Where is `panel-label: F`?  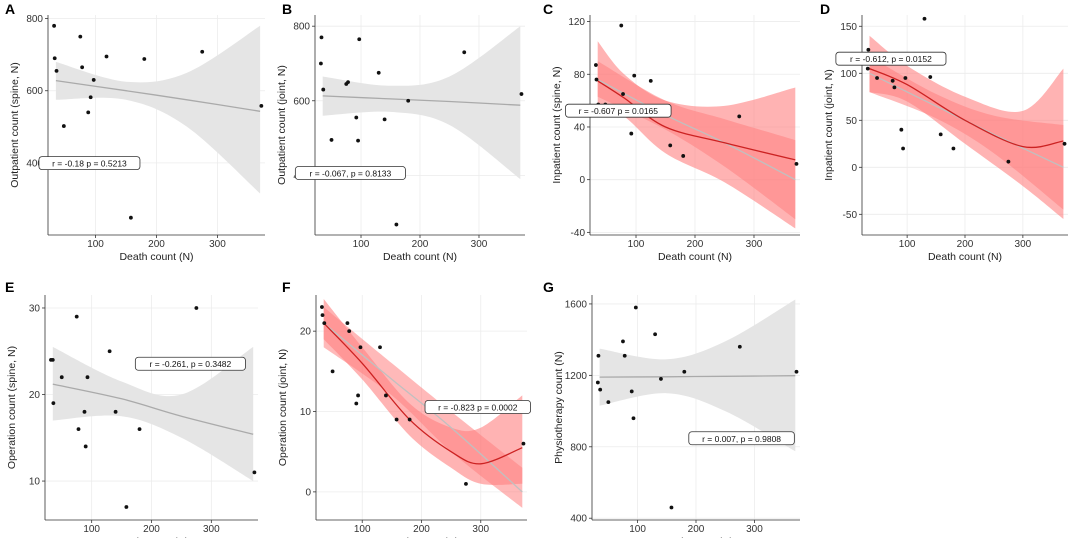 panel-label: F is located at coordinates (286, 287).